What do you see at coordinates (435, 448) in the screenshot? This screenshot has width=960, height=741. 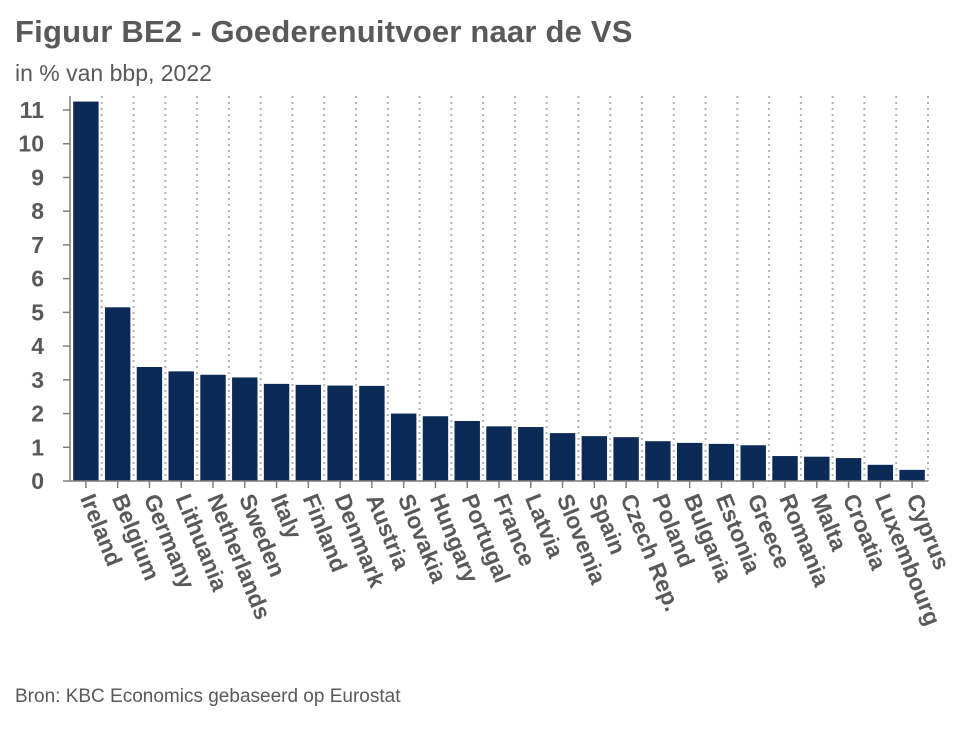 I see `bar-hungary` at bounding box center [435, 448].